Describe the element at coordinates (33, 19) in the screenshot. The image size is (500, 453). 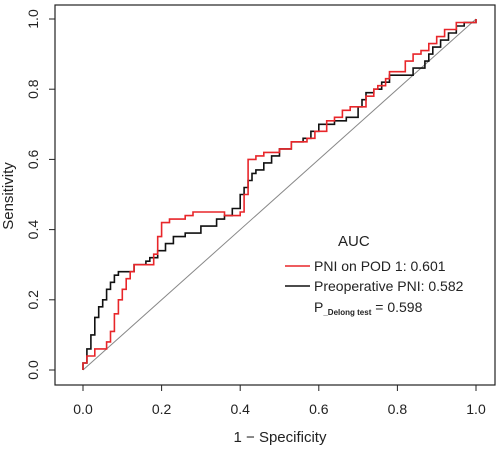
I see `y-tick-label: 1.0` at that location.